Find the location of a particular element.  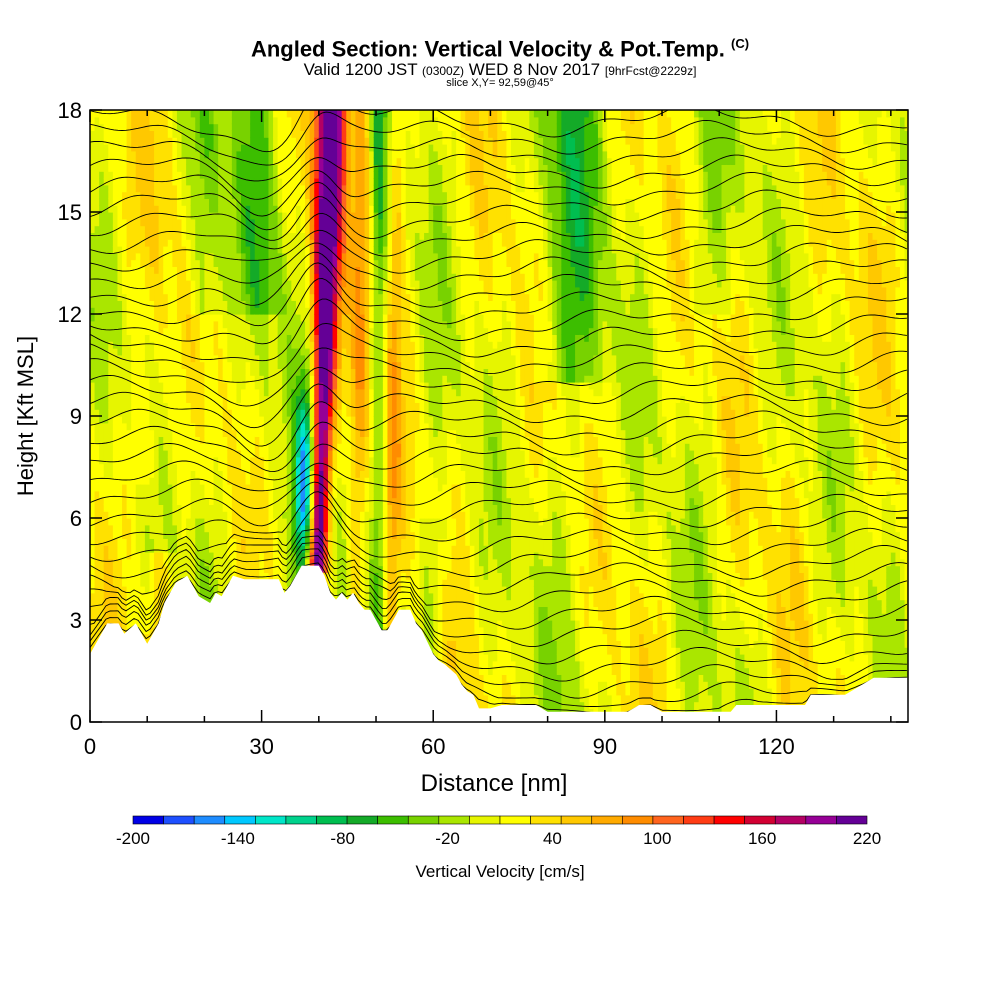

y-tick-label: 9 is located at coordinates (76, 416).